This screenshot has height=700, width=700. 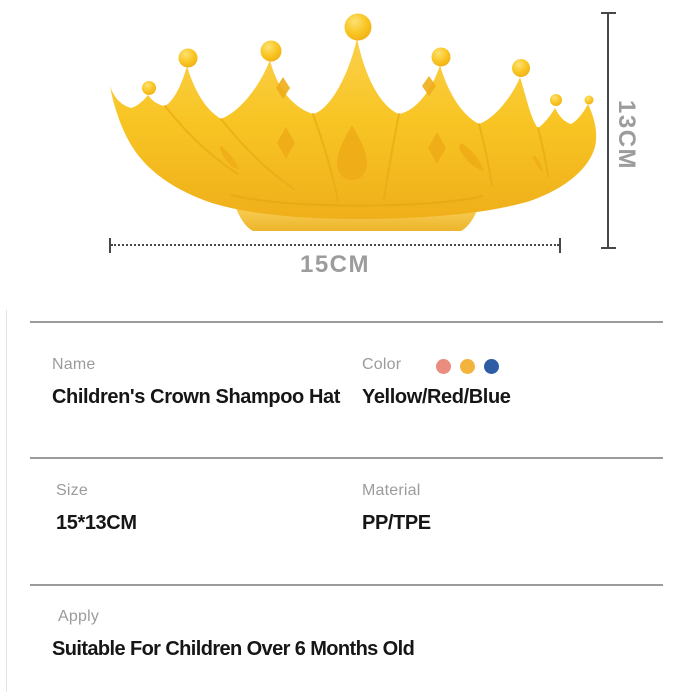 What do you see at coordinates (382, 364) in the screenshot?
I see `color-label: Color` at bounding box center [382, 364].